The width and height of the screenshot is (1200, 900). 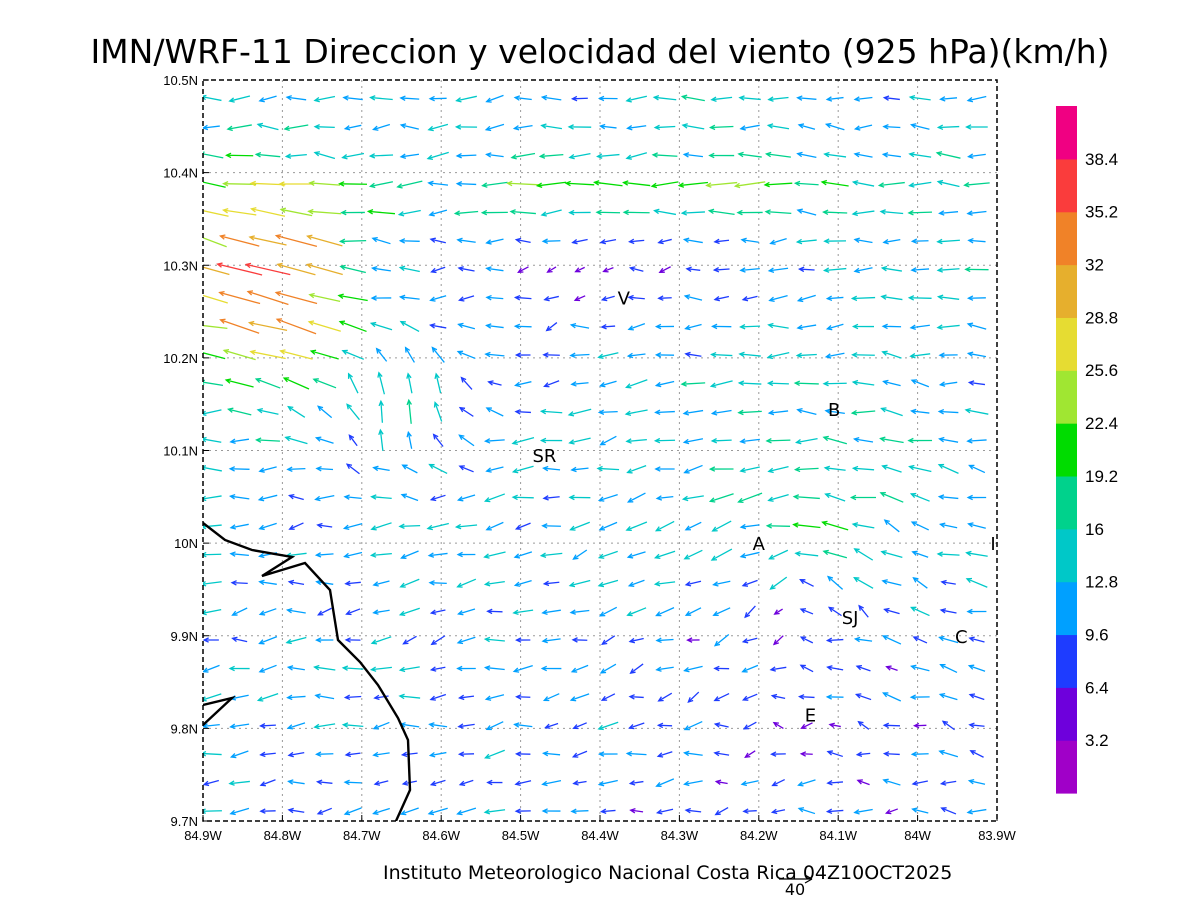 What do you see at coordinates (1066, 133) in the screenshot?
I see `colorbar-segment` at bounding box center [1066, 133].